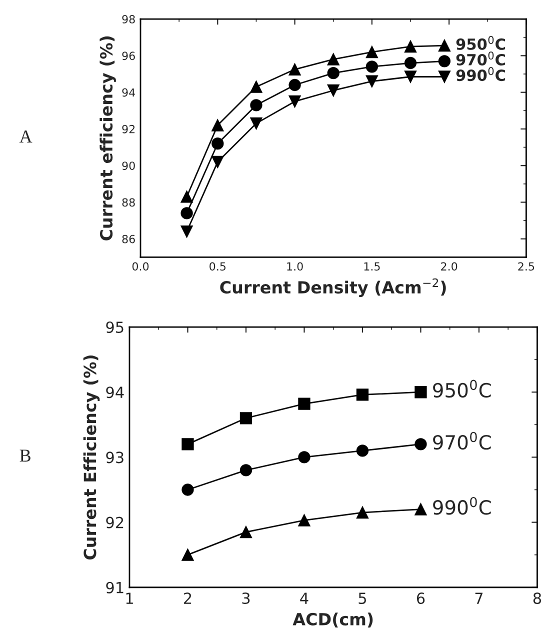 This screenshot has width=551, height=635. I want to click on x-tick-label: 2.0, so click(449, 266).